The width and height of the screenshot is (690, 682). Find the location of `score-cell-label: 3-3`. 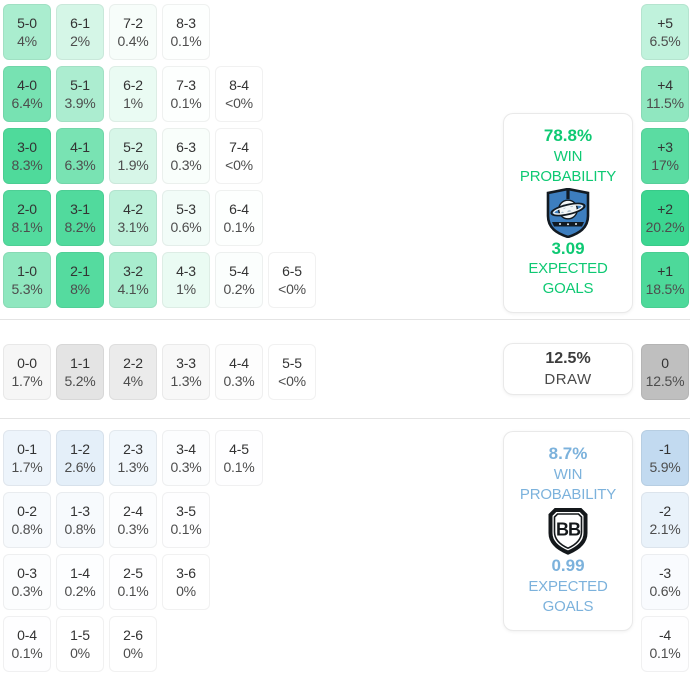

score-cell-label: 3-3 is located at coordinates (186, 363).